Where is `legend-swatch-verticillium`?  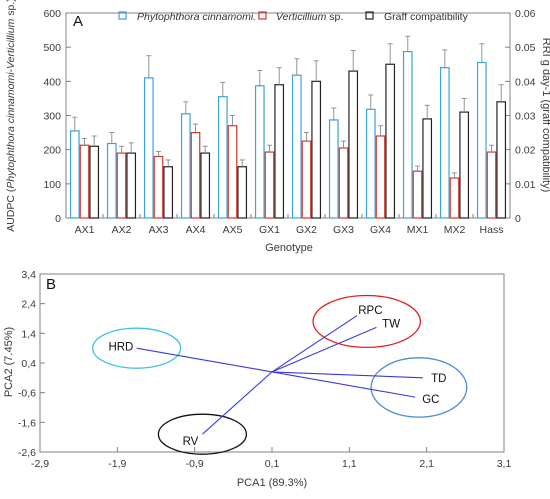 legend-swatch-verticillium is located at coordinates (262, 15).